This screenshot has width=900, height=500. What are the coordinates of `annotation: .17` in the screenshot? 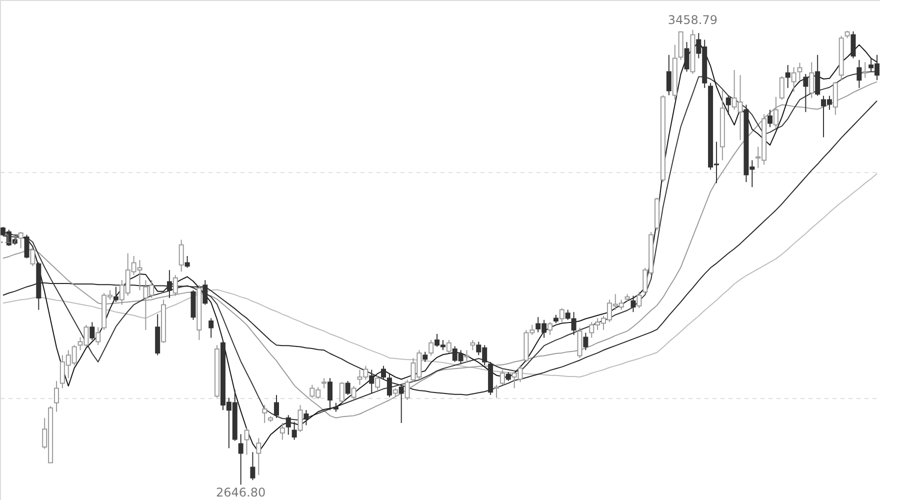 It's located at (10, 239).